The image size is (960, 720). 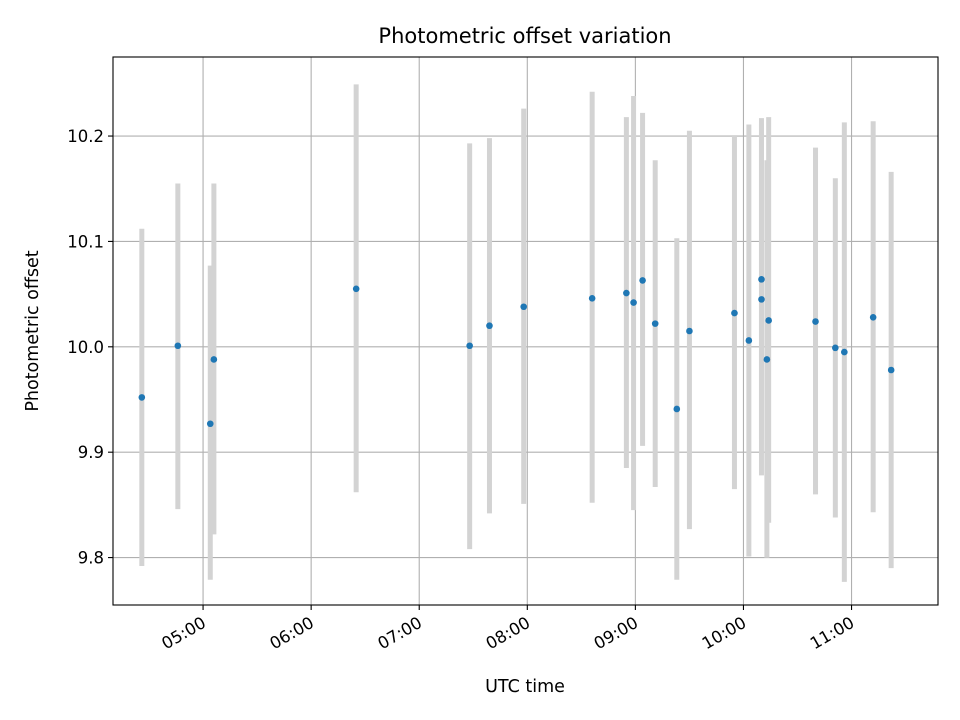 I want to click on x-axis-label: UTC time, so click(x=525, y=687).